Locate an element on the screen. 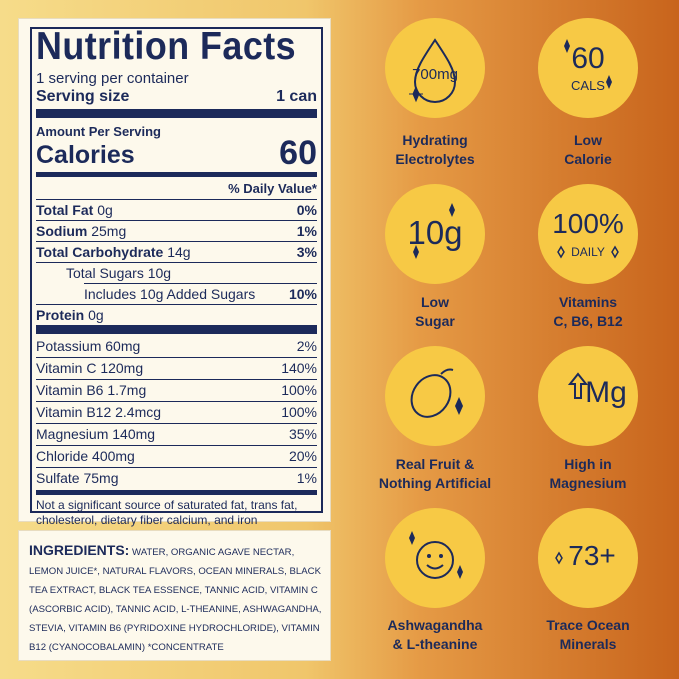 The height and width of the screenshot is (679, 679). added-sugars-row: Includes 10g Added Sugars 10% is located at coordinates (200, 294).